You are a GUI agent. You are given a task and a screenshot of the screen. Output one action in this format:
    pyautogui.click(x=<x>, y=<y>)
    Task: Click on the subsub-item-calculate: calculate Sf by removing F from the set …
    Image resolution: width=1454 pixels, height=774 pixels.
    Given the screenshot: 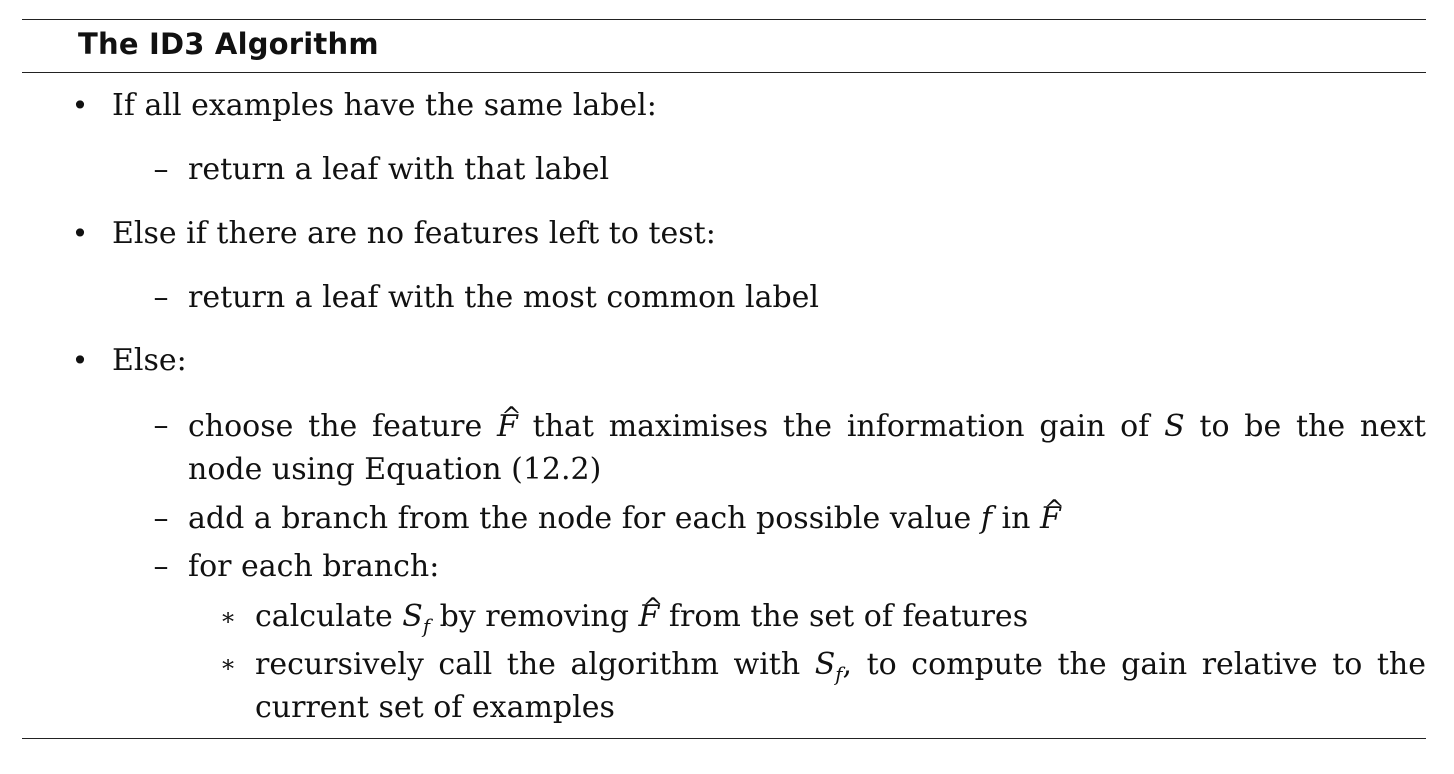 What is the action you would take?
    pyautogui.click(x=642, y=612)
    